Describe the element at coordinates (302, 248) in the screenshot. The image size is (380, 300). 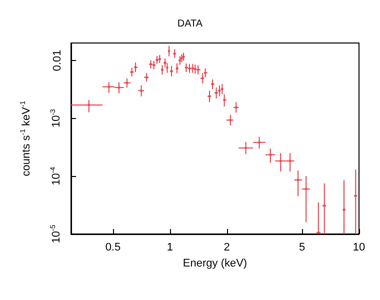
I see `x-tick-label: 5` at that location.